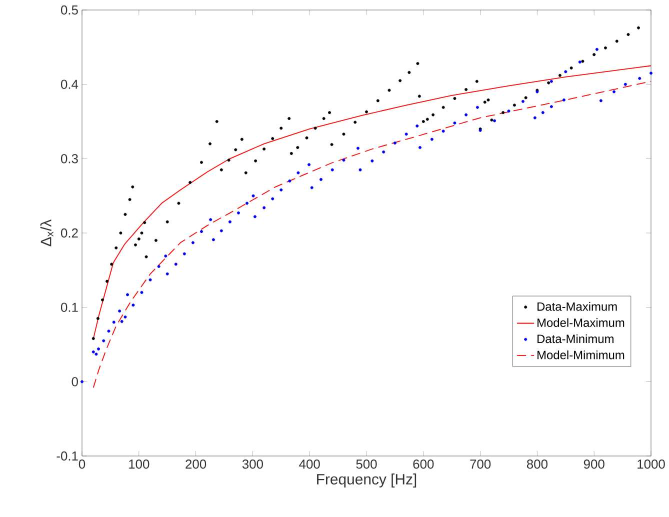 This screenshot has height=517, width=669. Describe the element at coordinates (196, 464) in the screenshot. I see `x-tick-label: 200` at that location.